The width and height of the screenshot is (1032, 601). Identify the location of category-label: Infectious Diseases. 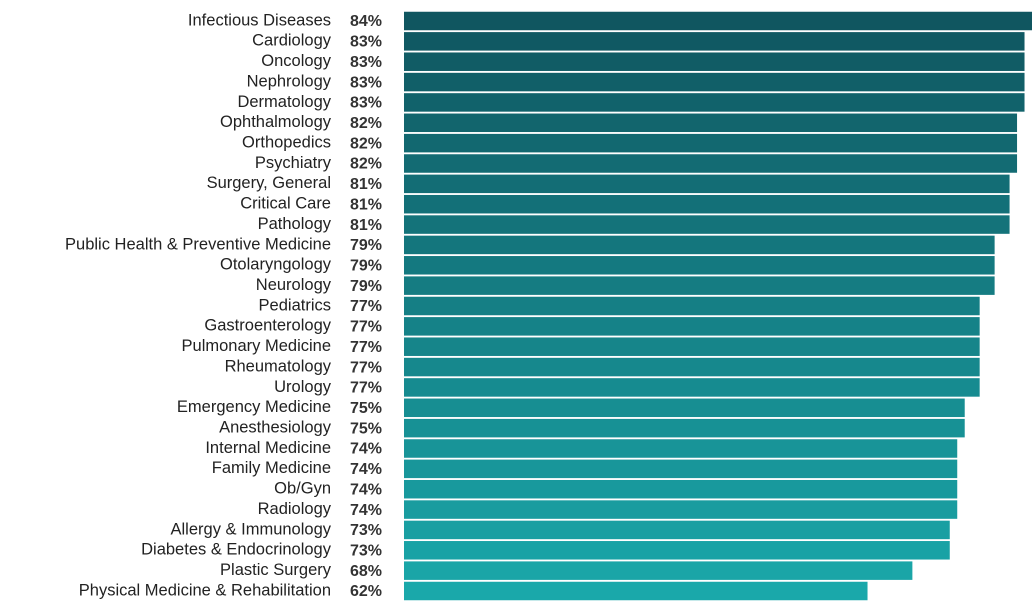
(259, 20).